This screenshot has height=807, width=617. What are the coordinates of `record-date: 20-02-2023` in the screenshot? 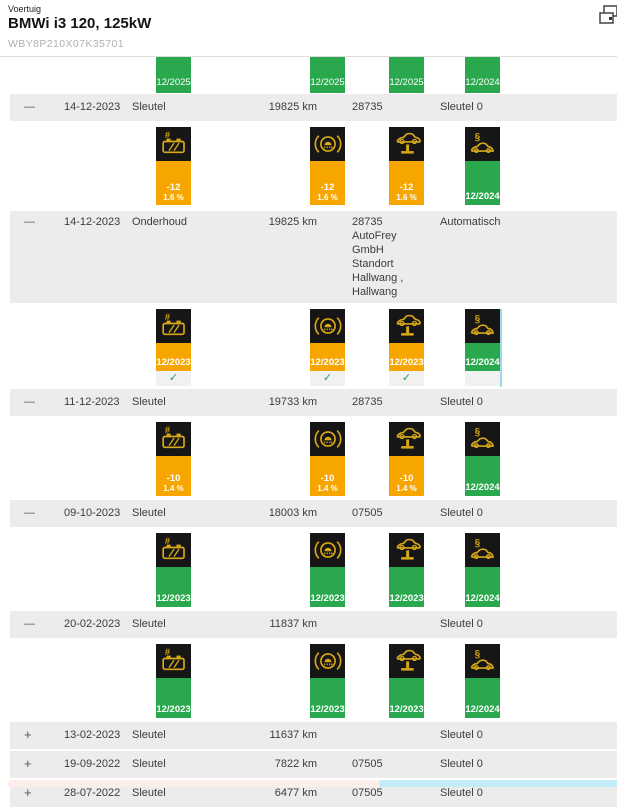 It's located at (92, 624).